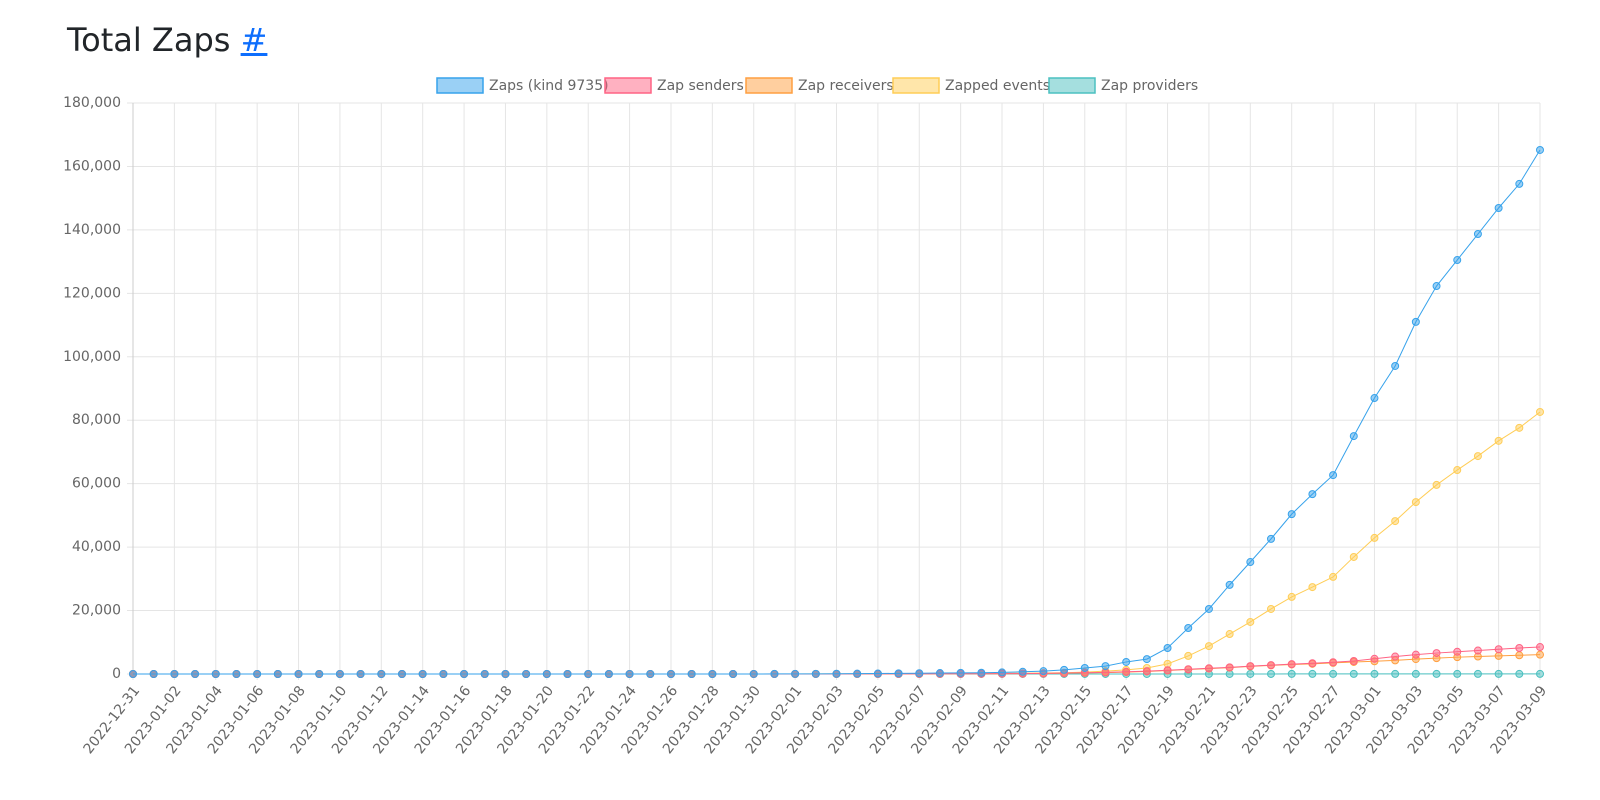  Describe the element at coordinates (92, 230) in the screenshot. I see `y-tick-label: 140,000` at that location.